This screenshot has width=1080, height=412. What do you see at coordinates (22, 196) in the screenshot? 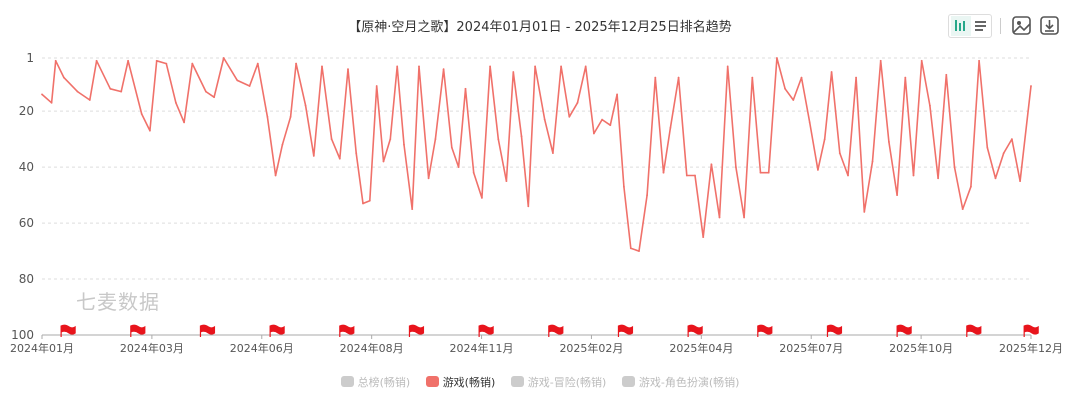
I see `y-axis: 1 20 40 60 80 100` at bounding box center [22, 196].